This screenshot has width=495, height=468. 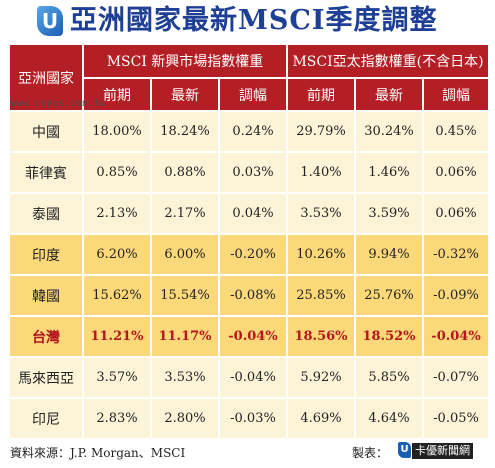 I want to click on value-cell: 2.80%, so click(x=185, y=418).